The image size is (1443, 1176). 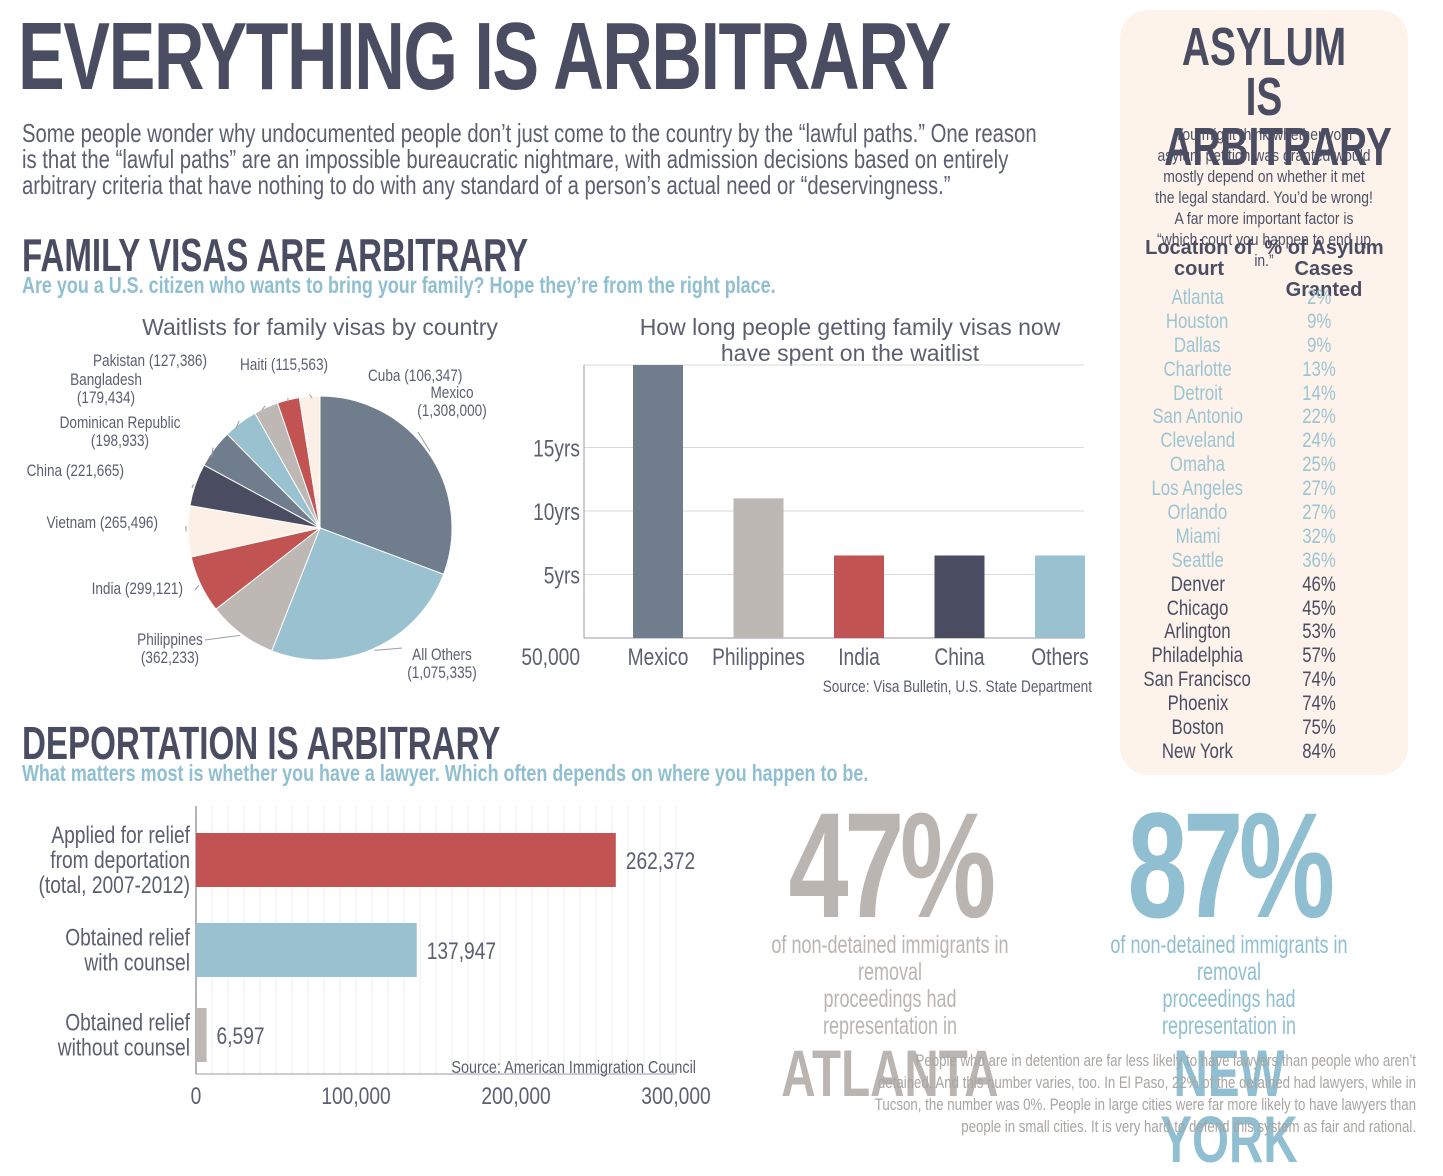 What do you see at coordinates (1319, 561) in the screenshot?
I see `asylum-pct: 36%` at bounding box center [1319, 561].